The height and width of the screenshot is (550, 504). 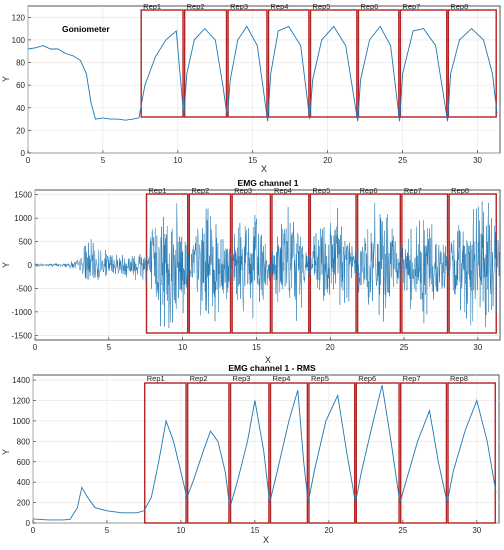 What do you see at coordinates (20, 130) in the screenshot?
I see `y-tick-label: 20` at bounding box center [20, 130].